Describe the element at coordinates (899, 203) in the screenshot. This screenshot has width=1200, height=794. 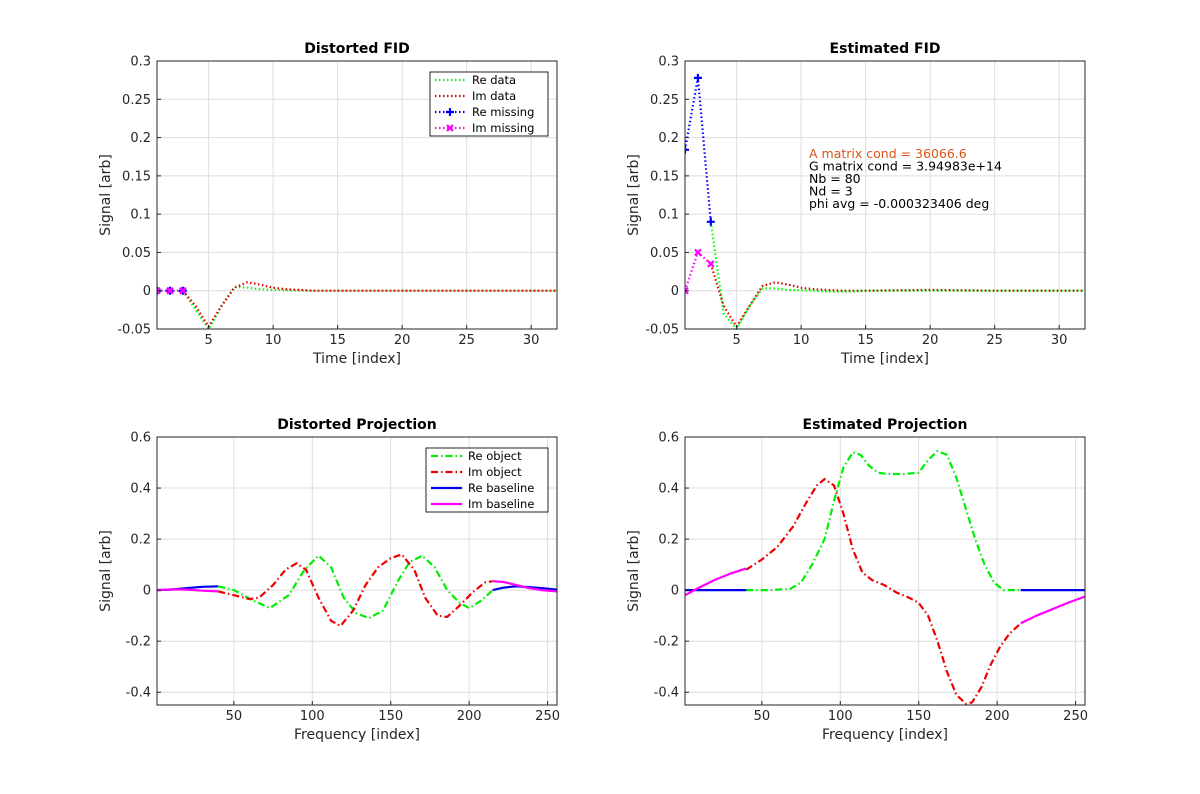
I see `annotation-text: phi avg = -0.000323406 deg` at that location.